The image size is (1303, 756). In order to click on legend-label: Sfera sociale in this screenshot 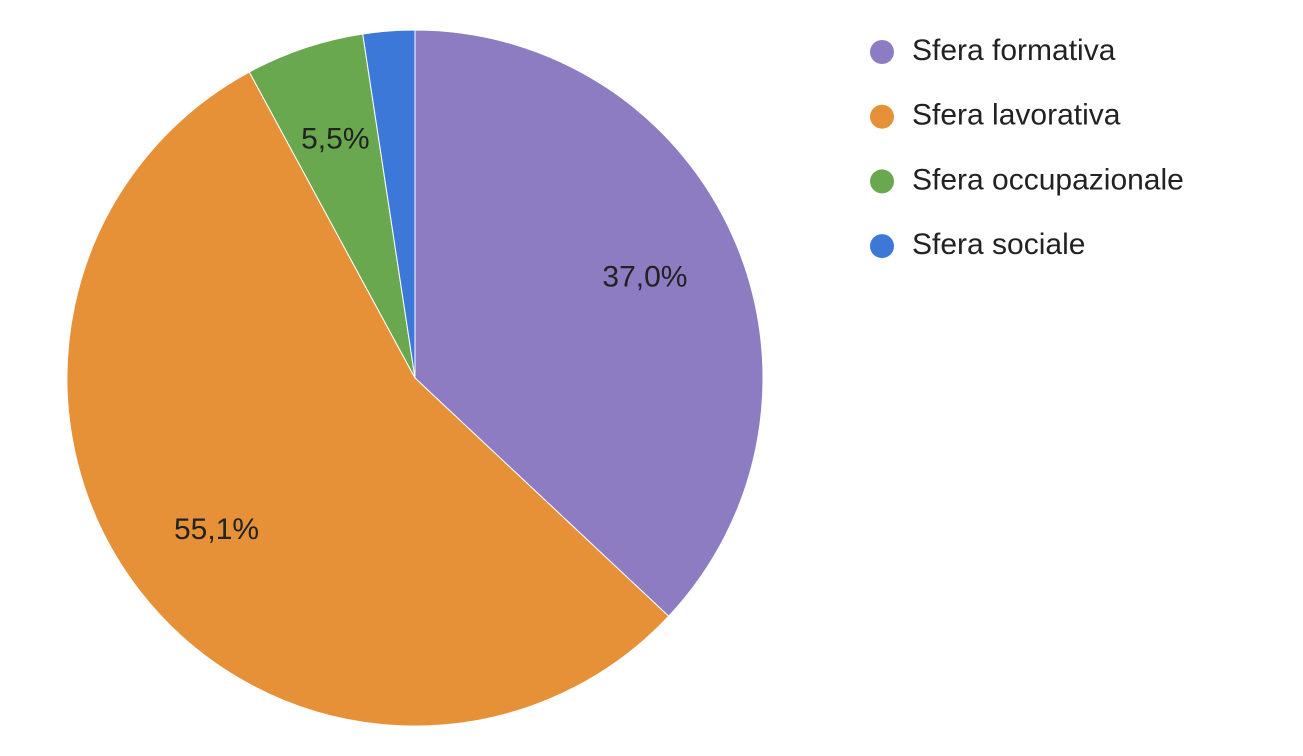, I will do `click(998, 244)`.